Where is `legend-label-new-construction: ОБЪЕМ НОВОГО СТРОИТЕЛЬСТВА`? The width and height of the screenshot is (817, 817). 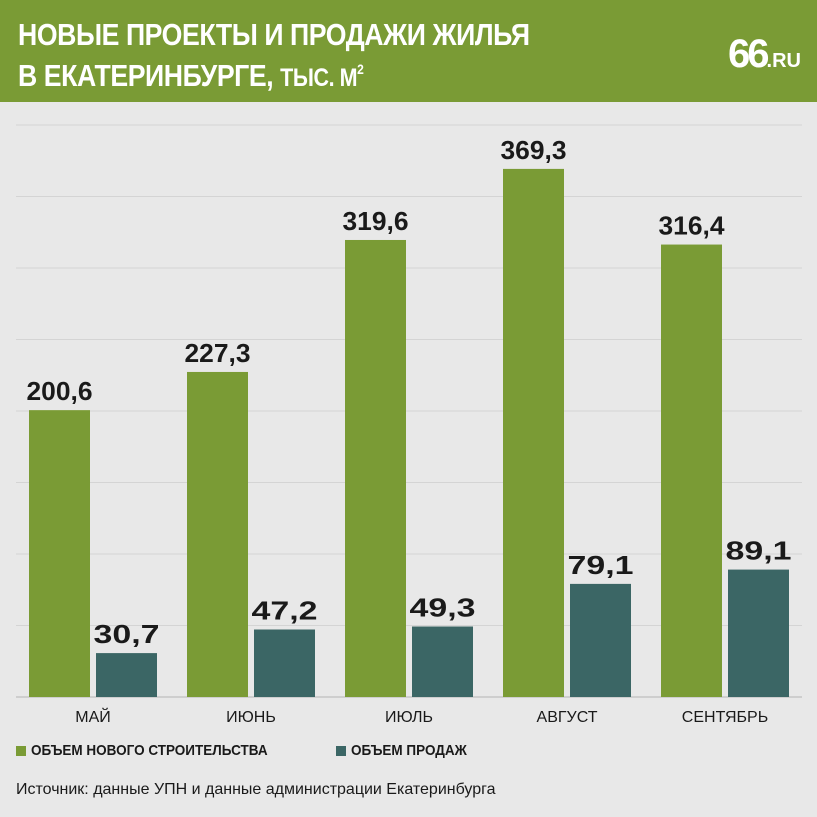
legend-label-new-construction: ОБЪЕМ НОВОГО СТРОИТЕЛЬСТВА is located at coordinates (149, 750).